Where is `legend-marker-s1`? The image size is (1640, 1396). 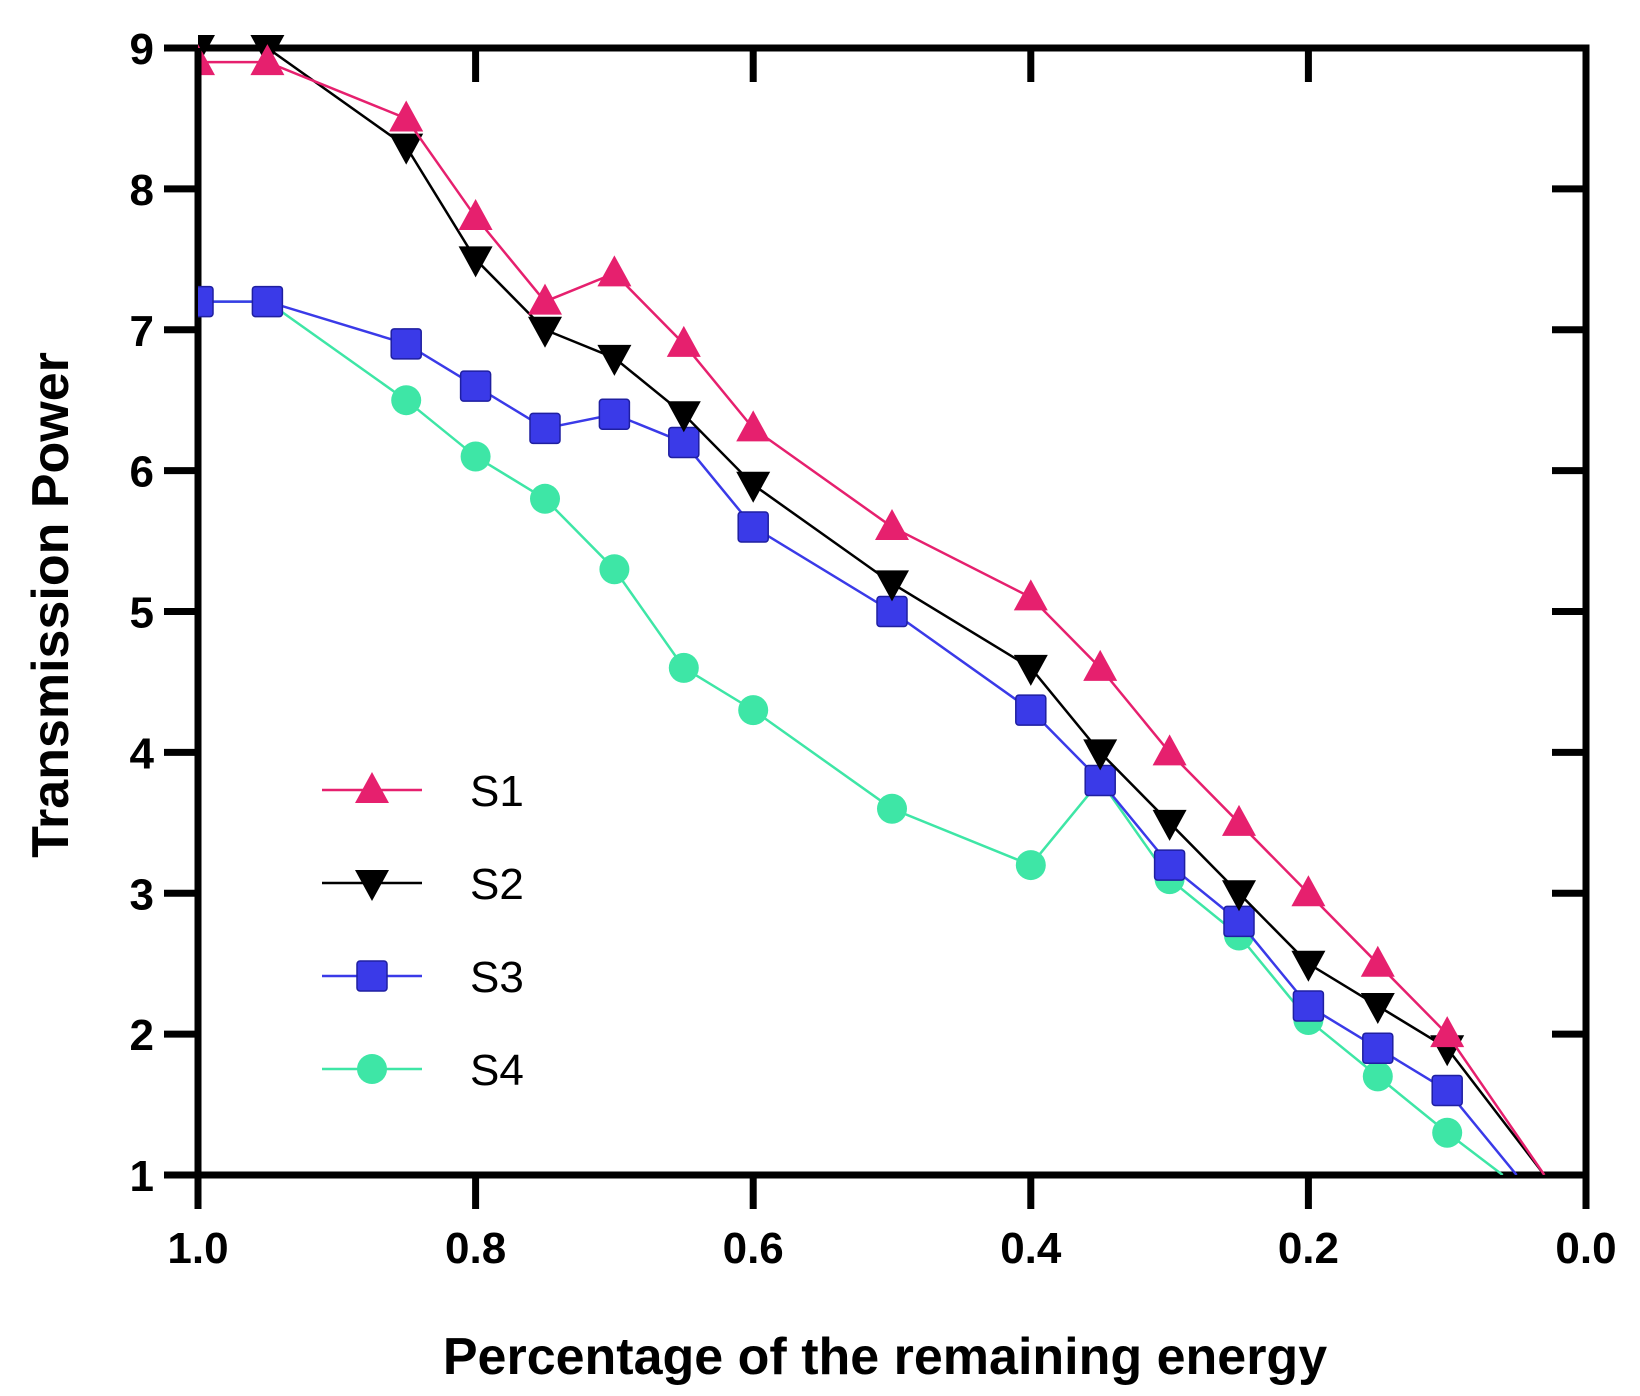 legend-marker-s1 is located at coordinates (372, 787).